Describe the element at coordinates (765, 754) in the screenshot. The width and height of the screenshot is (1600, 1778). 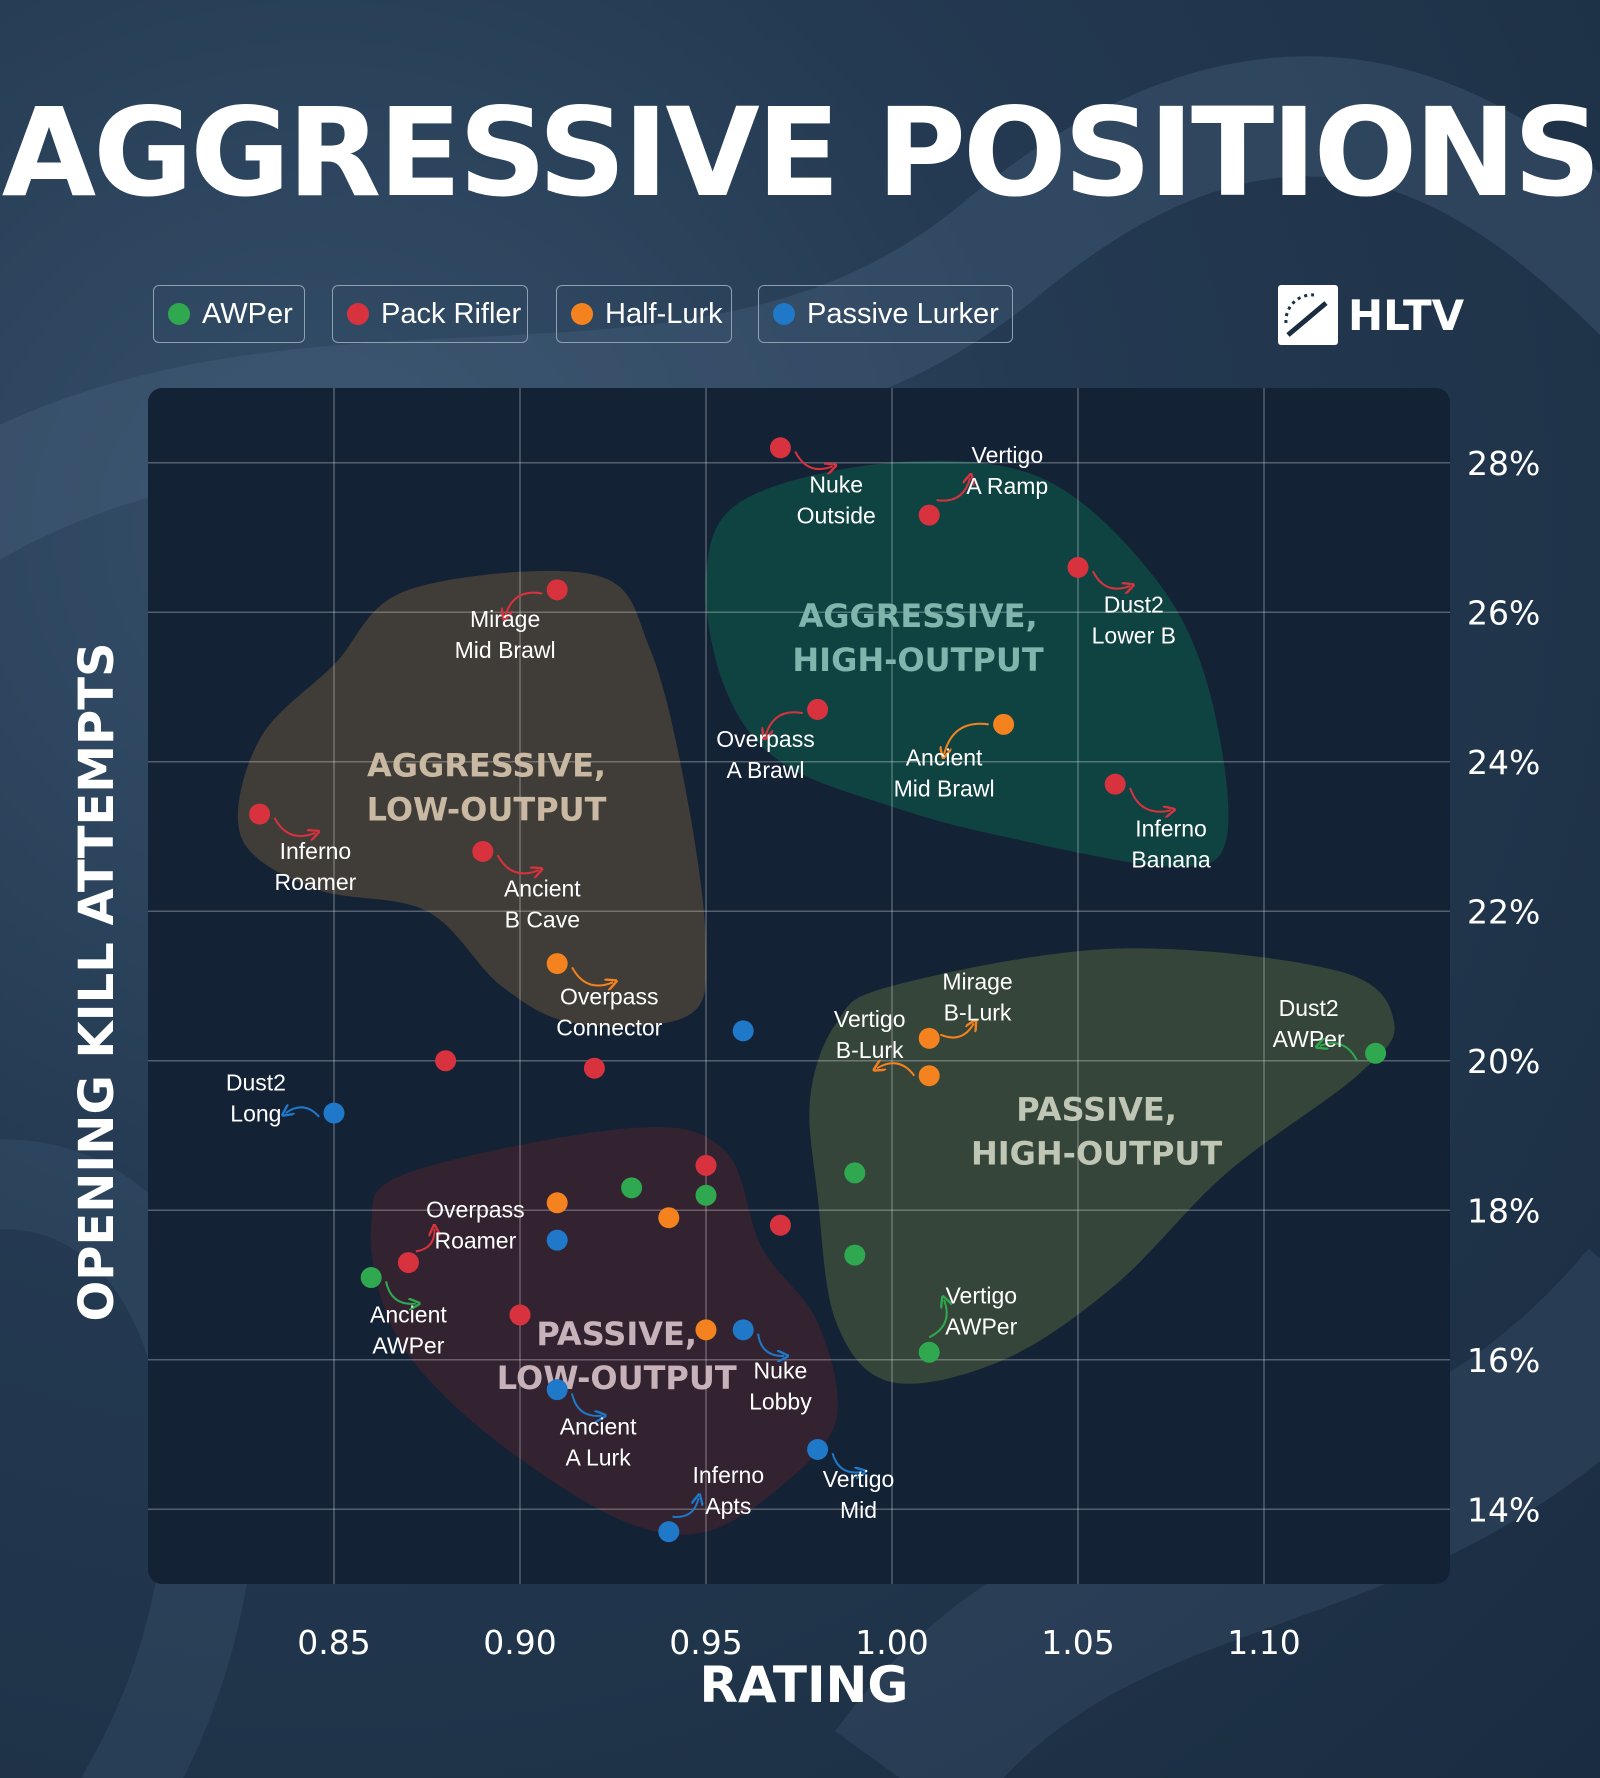
I see `point-label: Overpass A Brawl` at that location.